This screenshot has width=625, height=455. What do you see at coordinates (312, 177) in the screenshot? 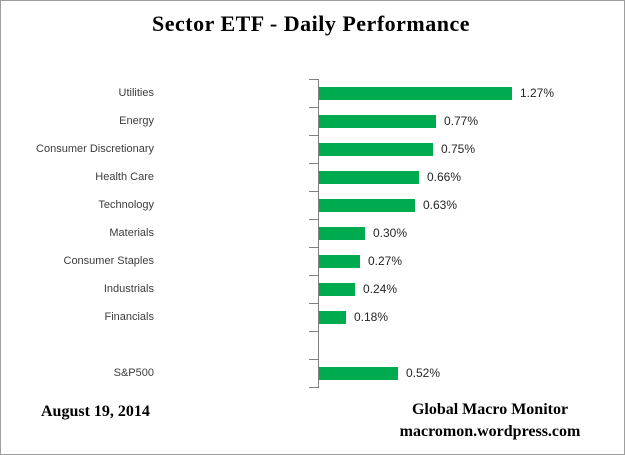
I see `bar-row: Health Care 0.66%` at bounding box center [312, 177].